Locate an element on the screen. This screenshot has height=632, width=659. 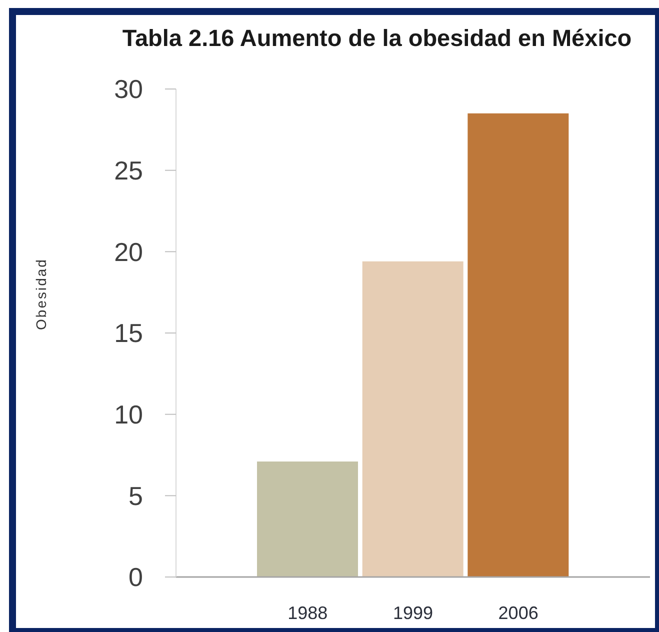
y-tick-label: 10 is located at coordinates (128, 415).